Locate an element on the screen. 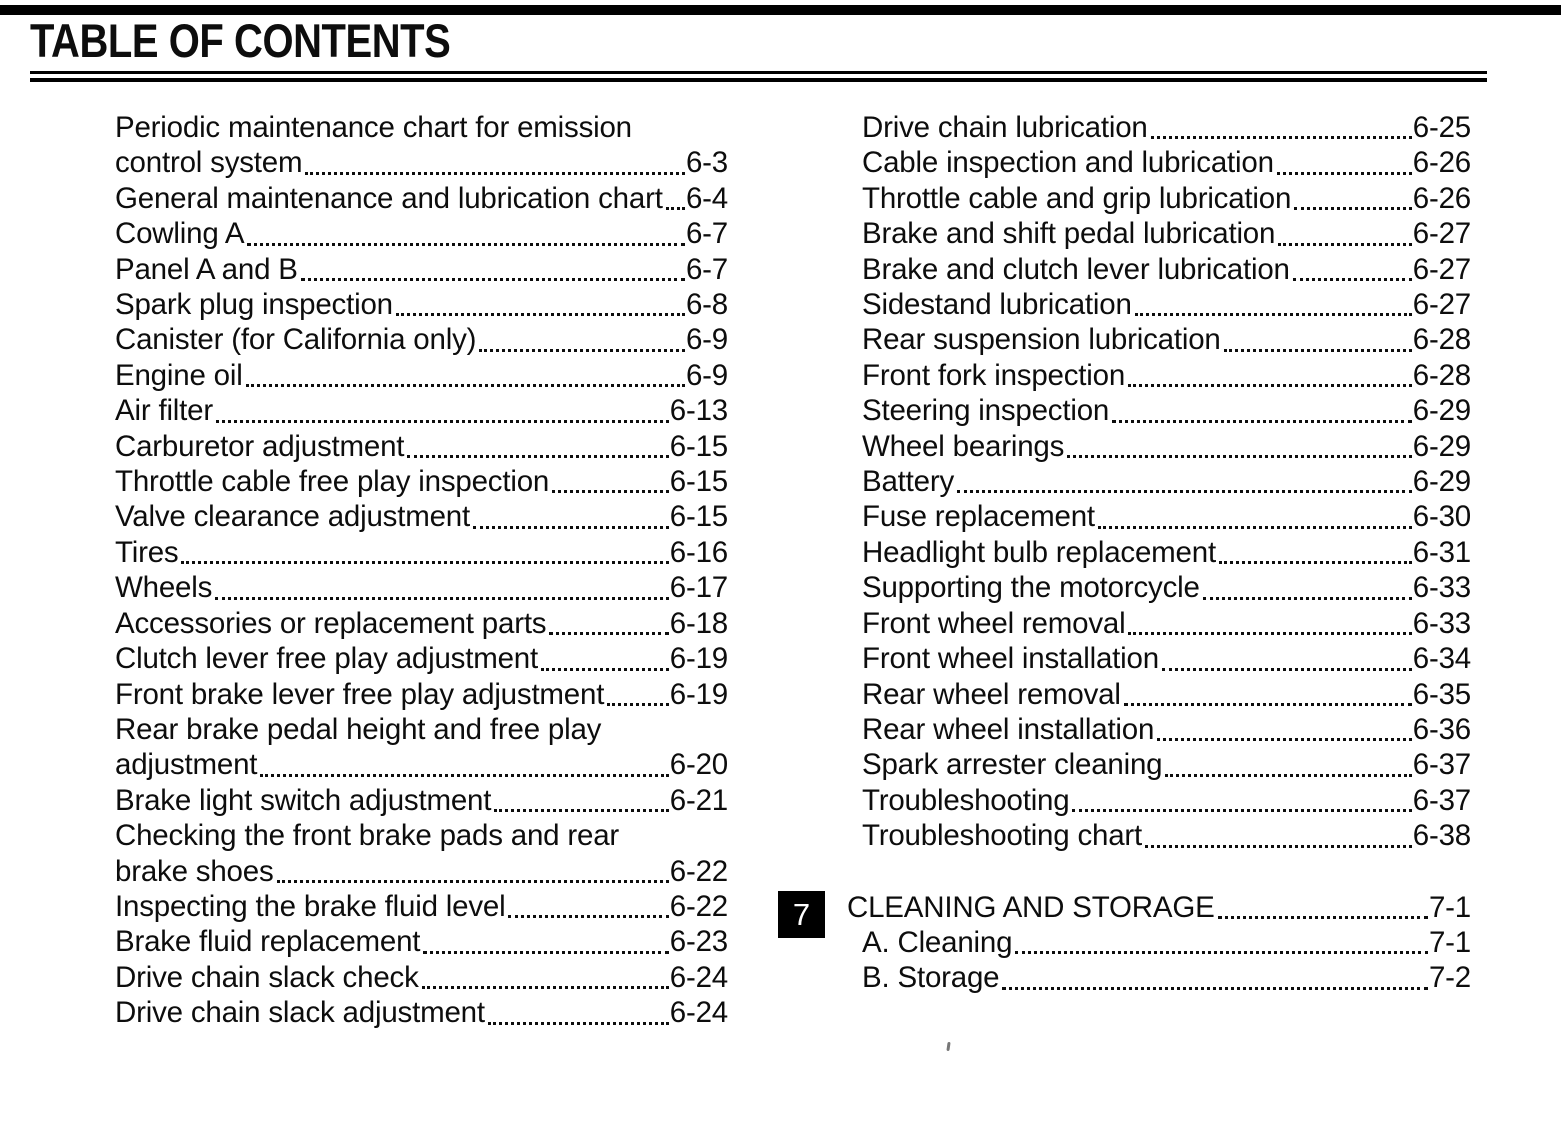 The width and height of the screenshot is (1561, 1122). toc-entry-label: Troubleshooting is located at coordinates (966, 800).